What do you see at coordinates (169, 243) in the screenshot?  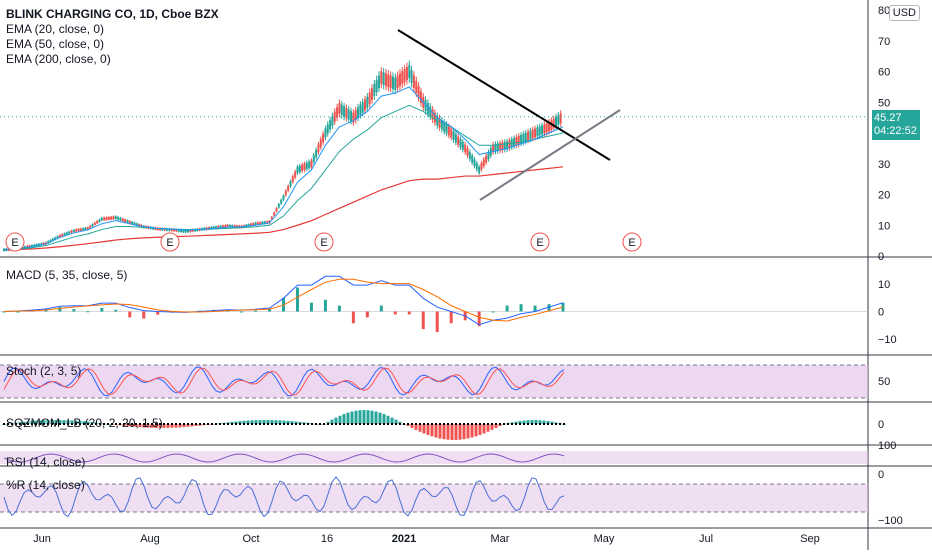 I see `earnings-marker-label: E` at bounding box center [169, 243].